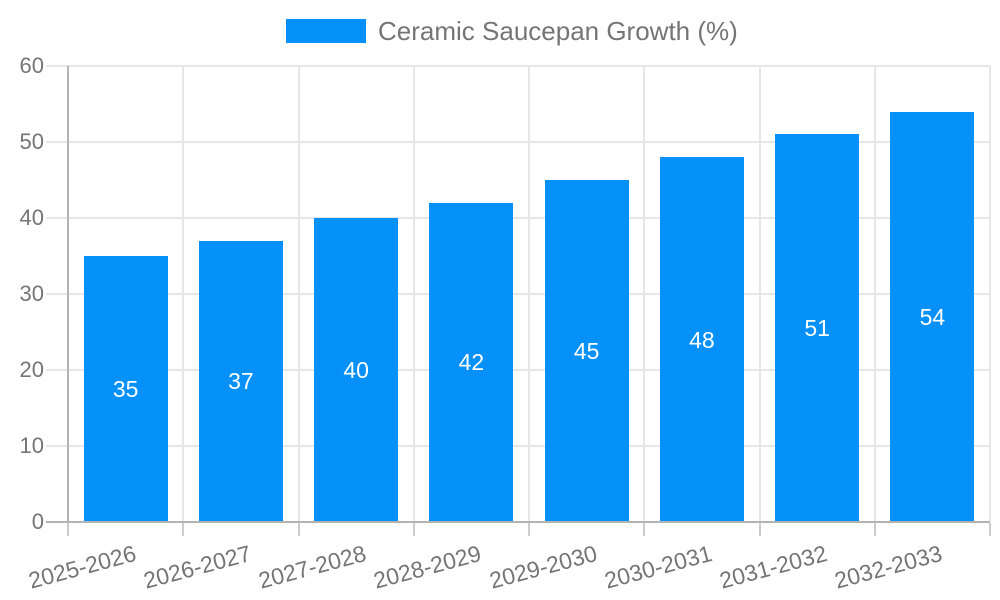 This screenshot has height=600, width=1000. I want to click on legend-swatch, so click(326, 31).